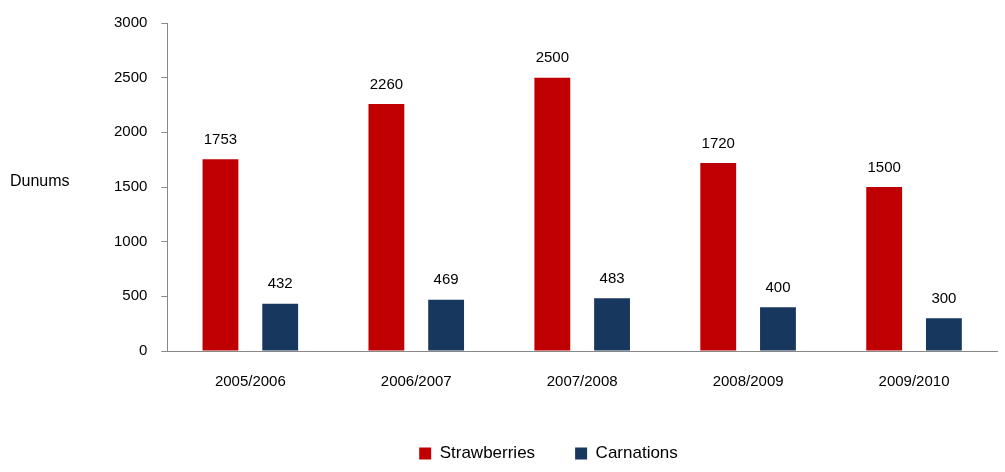  What do you see at coordinates (130, 186) in the screenshot?
I see `y-tick-label: 1500` at bounding box center [130, 186].